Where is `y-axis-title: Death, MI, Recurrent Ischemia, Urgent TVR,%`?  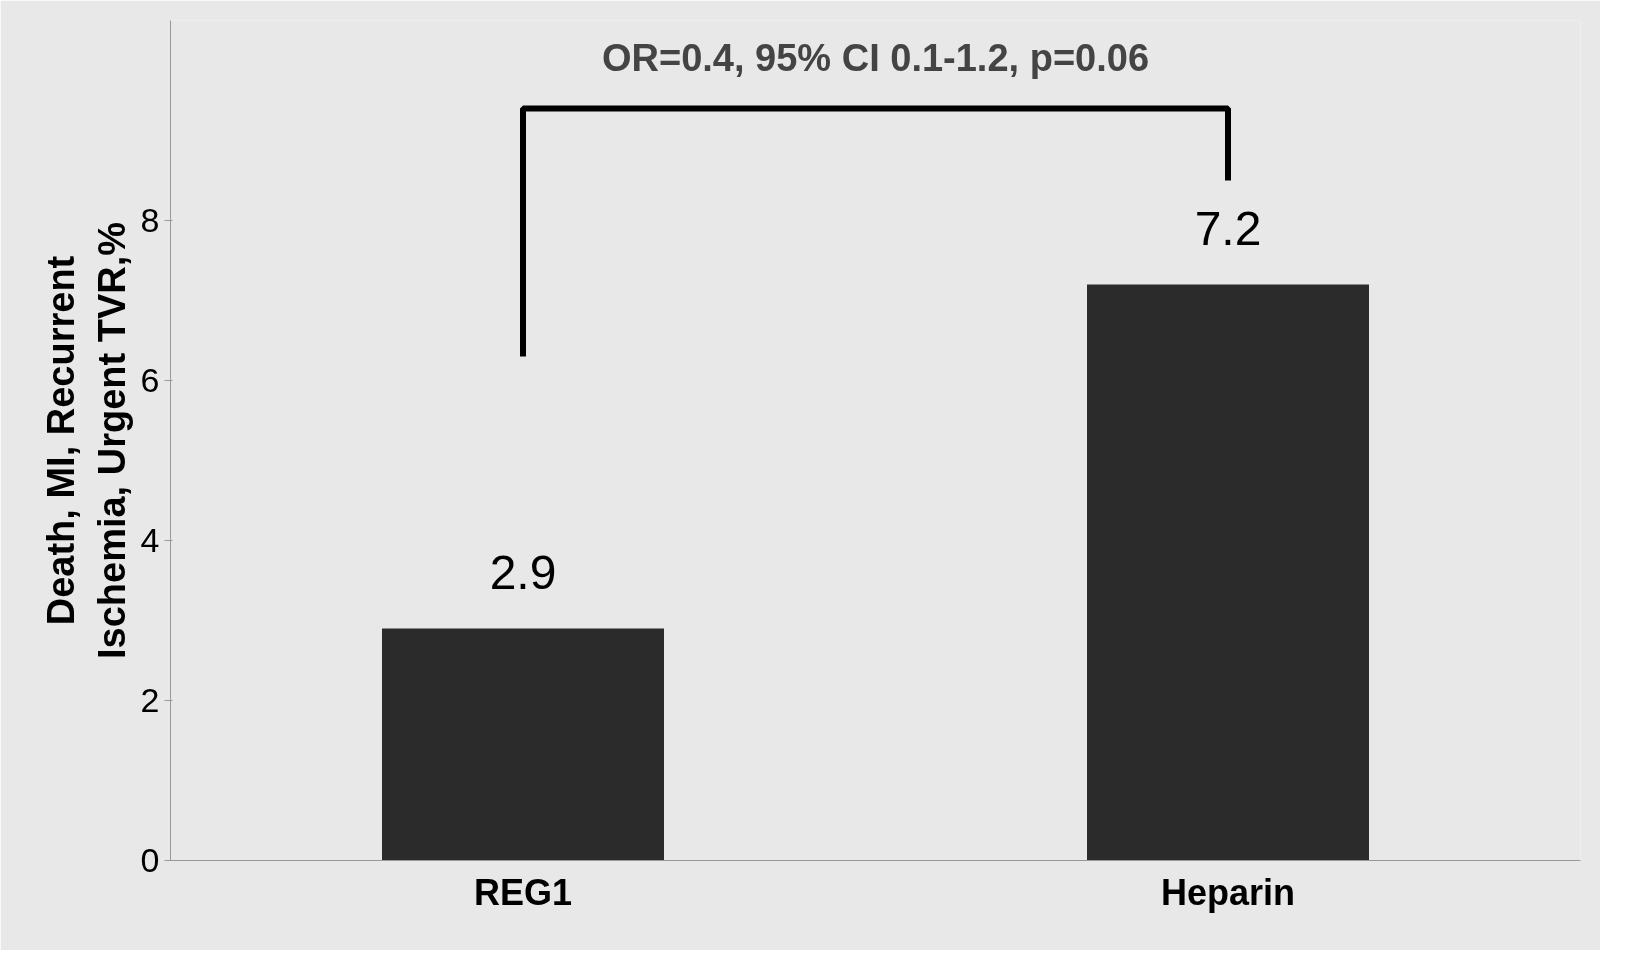 y-axis-title: Death, MI, Recurrent Ischemia, Urgent TVR,% is located at coordinates (86, 440).